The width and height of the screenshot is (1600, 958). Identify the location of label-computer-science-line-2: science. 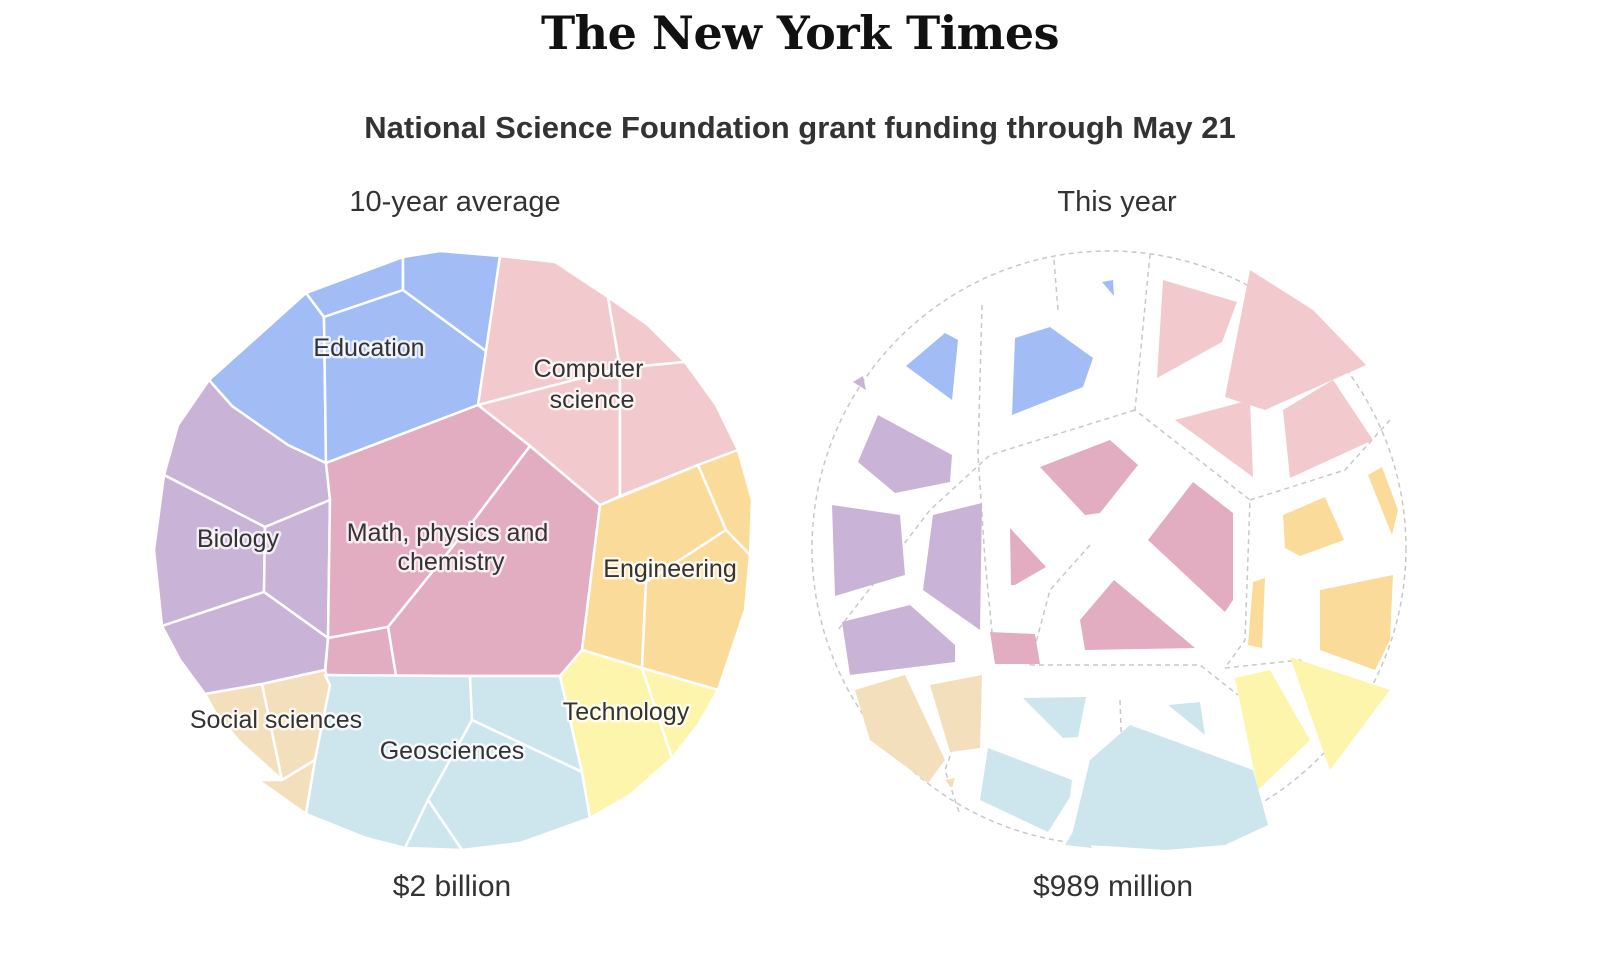
(592, 400).